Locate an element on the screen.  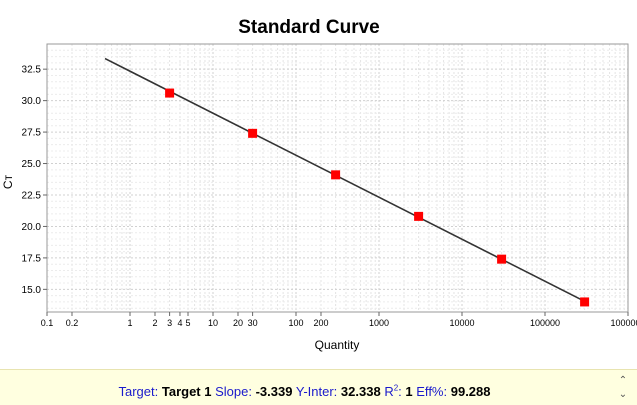
eff-label: Eff%: is located at coordinates (432, 391).